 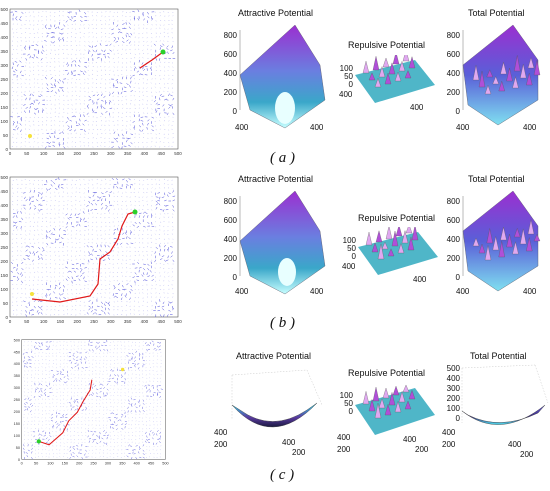 What do you see at coordinates (410, 439) in the screenshot?
I see `axis-tick-label: 400` at bounding box center [410, 439].